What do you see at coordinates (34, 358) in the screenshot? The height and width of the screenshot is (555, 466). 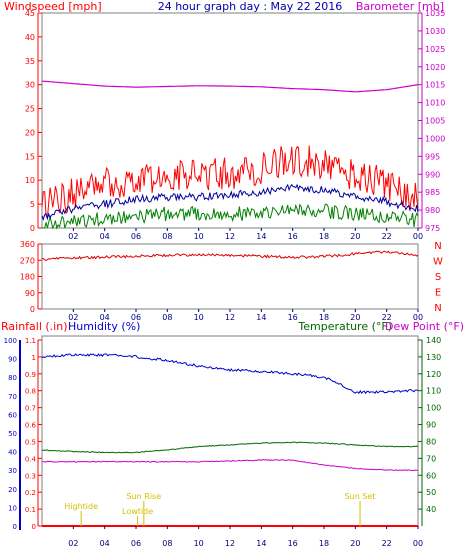 I see `rain-tick-label: 1` at bounding box center [34, 358].